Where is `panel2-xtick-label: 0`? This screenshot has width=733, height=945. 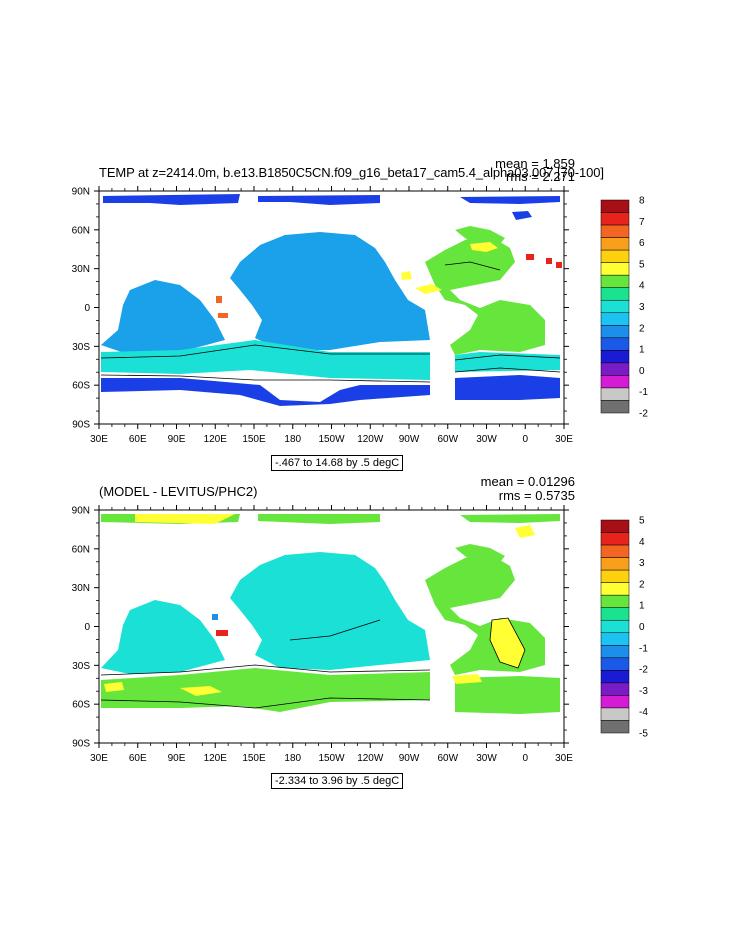 panel2-xtick-label: 0 is located at coordinates (525, 758).